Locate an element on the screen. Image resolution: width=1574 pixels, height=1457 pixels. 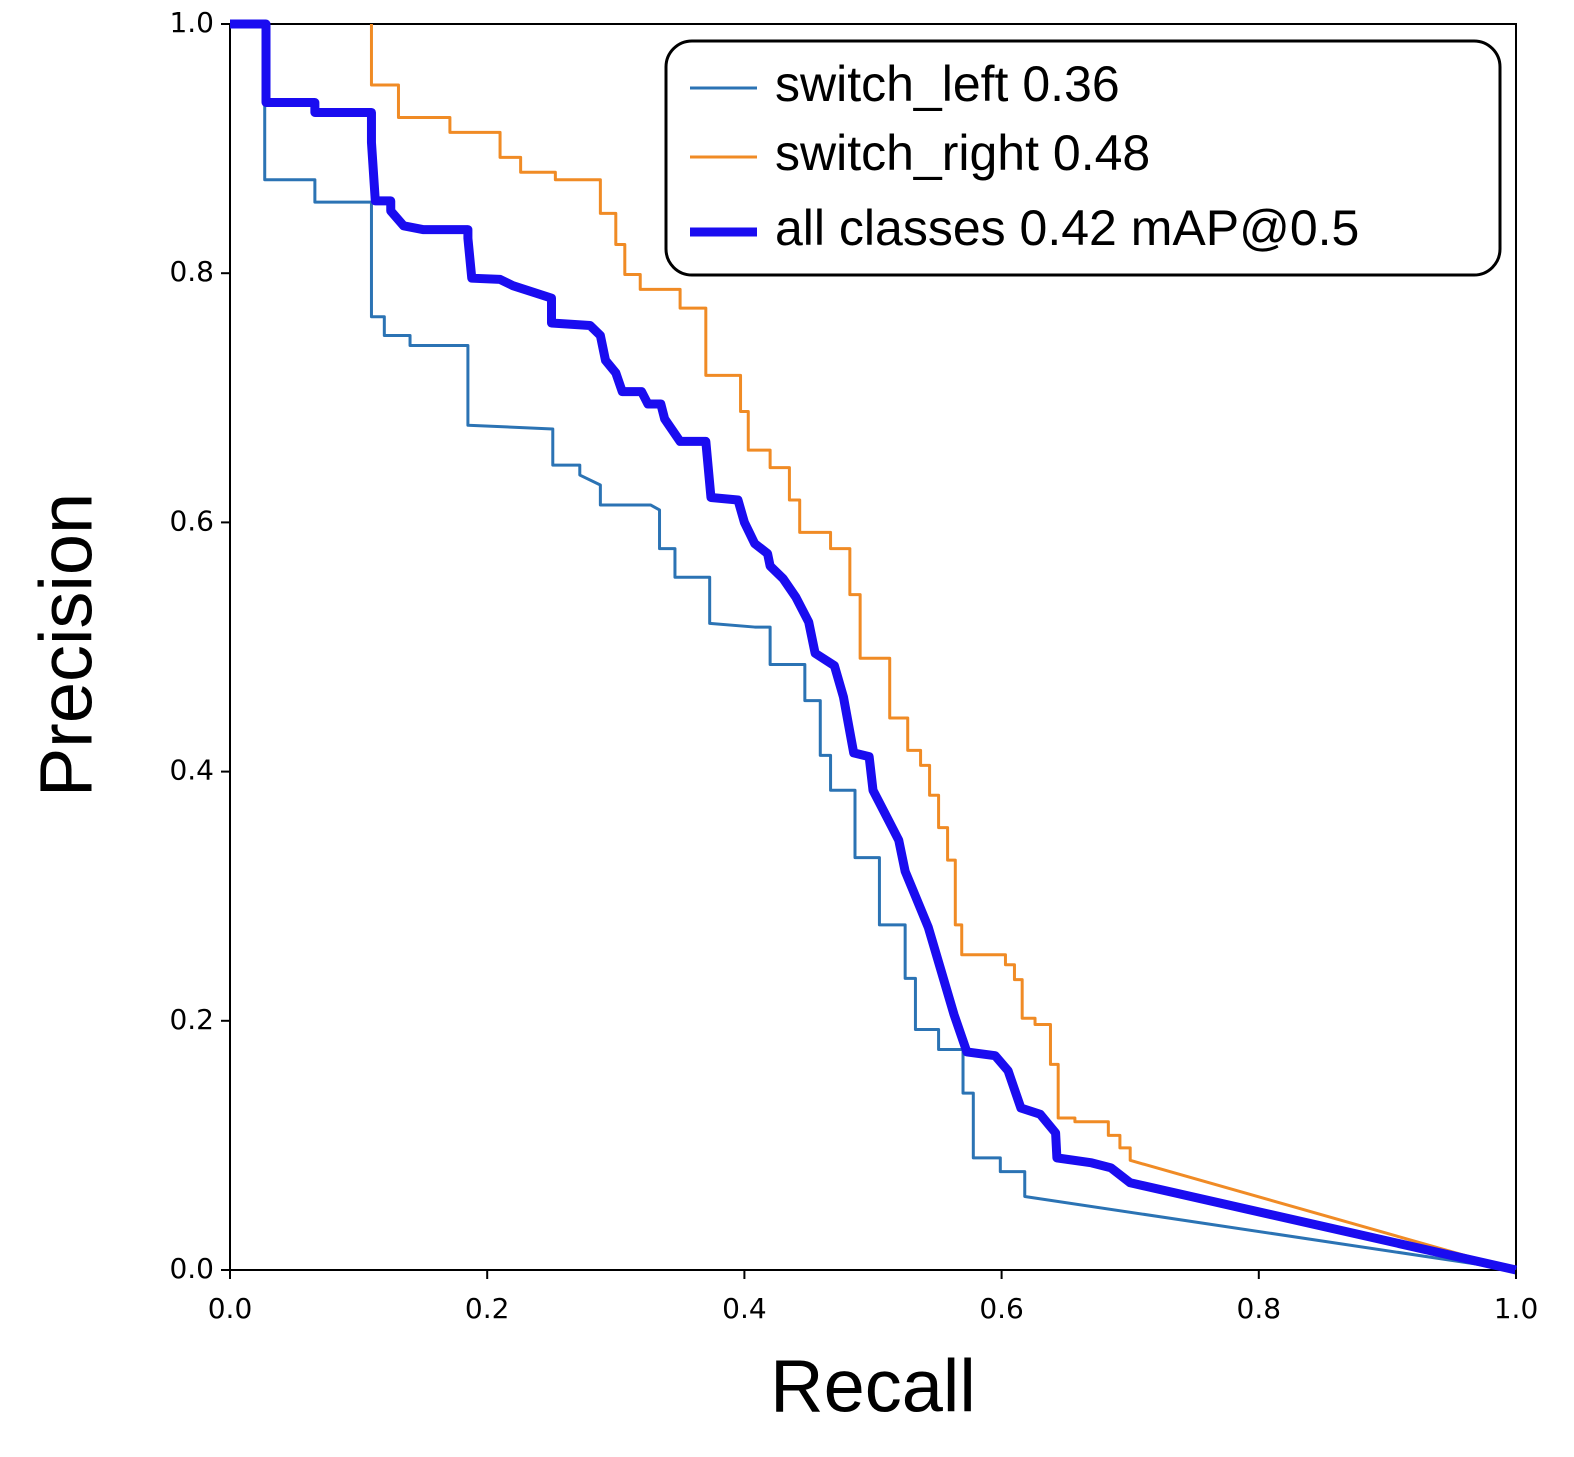
legend-label: switch_right 0.48 is located at coordinates (962, 153).